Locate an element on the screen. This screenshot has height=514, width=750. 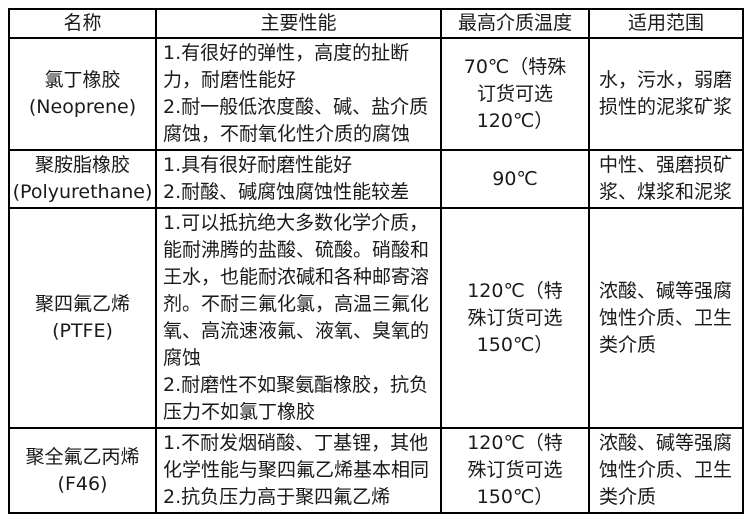
header-cell-range: 适用范围 is located at coordinates (666, 23).